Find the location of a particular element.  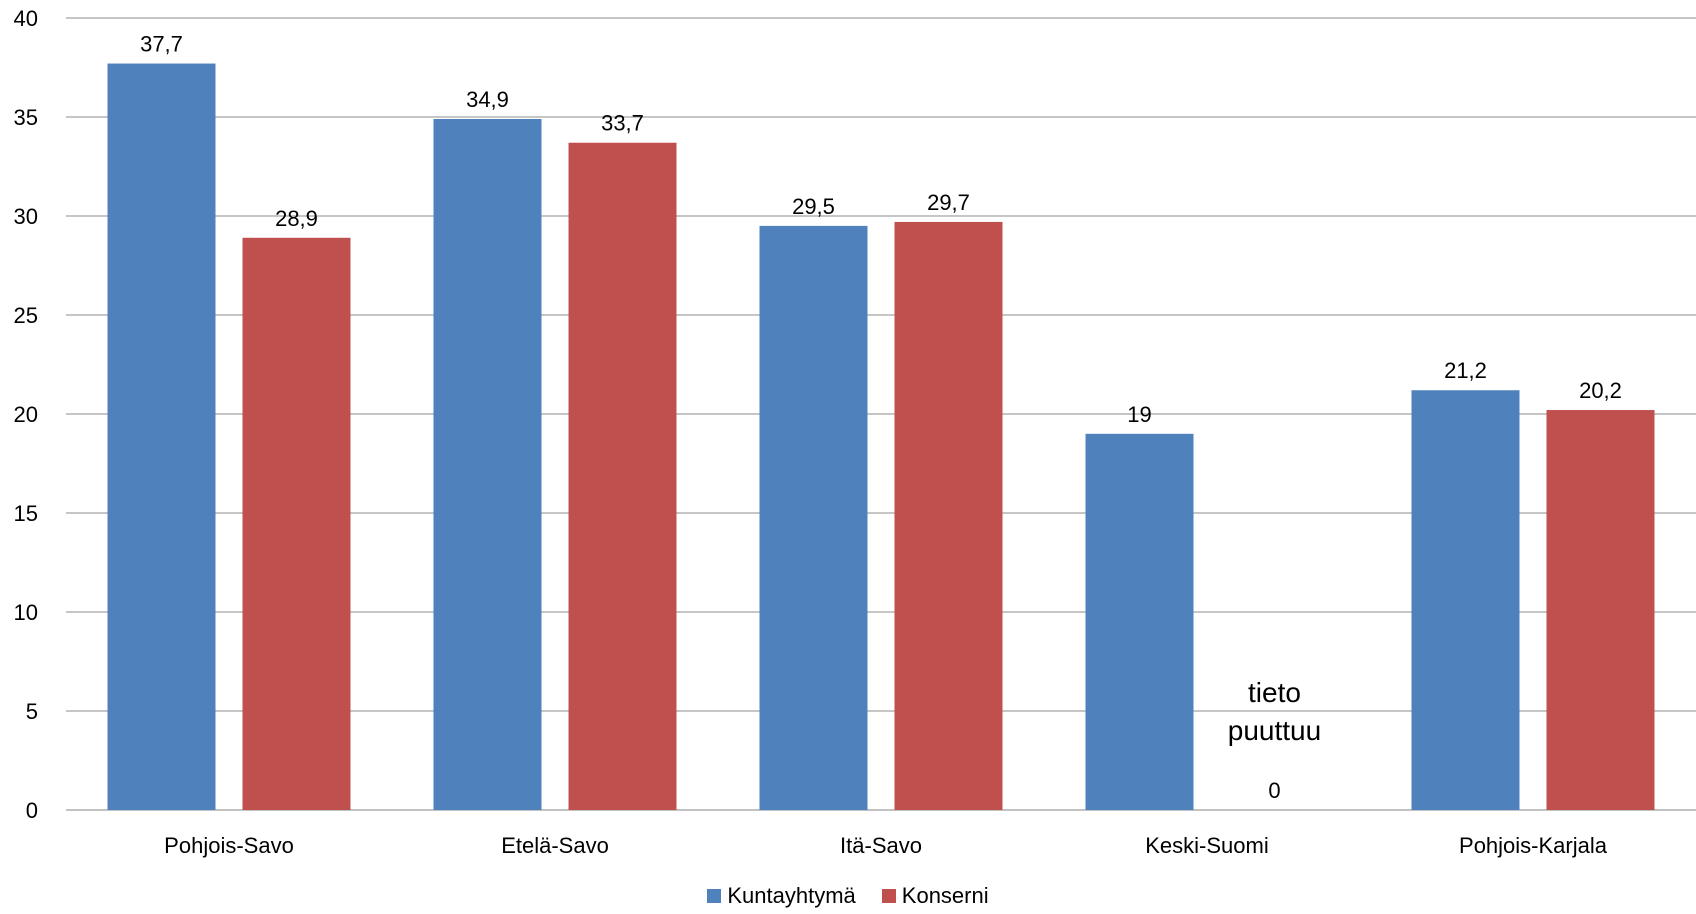

y-tick-label: 40 is located at coordinates (26, 18).